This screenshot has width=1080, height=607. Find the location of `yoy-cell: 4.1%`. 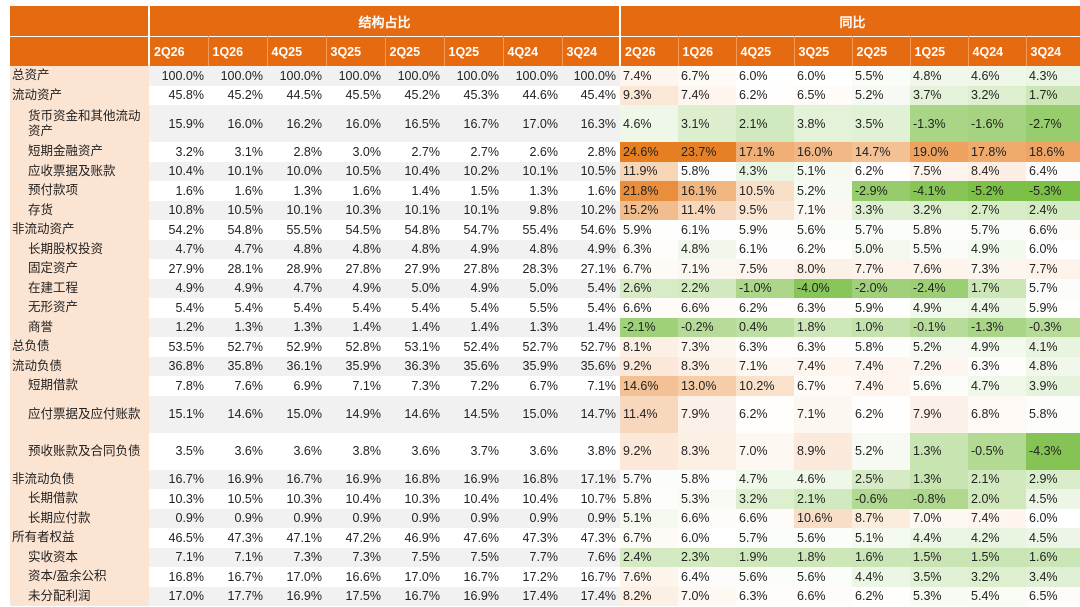

yoy-cell: 4.1% is located at coordinates (1053, 347).